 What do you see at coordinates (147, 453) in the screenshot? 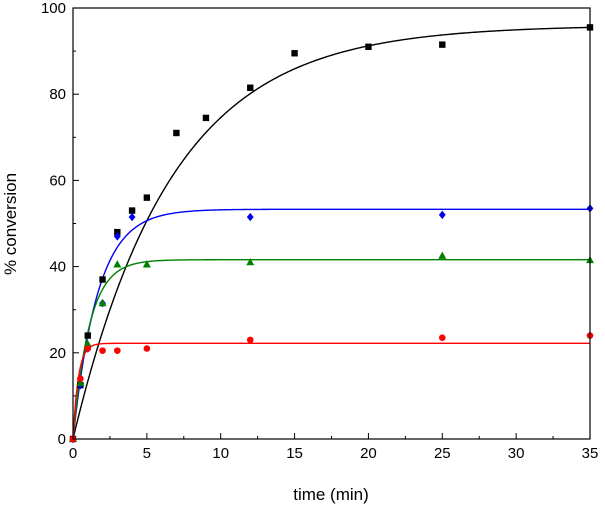
I see `x-tick-label: 5` at bounding box center [147, 453].